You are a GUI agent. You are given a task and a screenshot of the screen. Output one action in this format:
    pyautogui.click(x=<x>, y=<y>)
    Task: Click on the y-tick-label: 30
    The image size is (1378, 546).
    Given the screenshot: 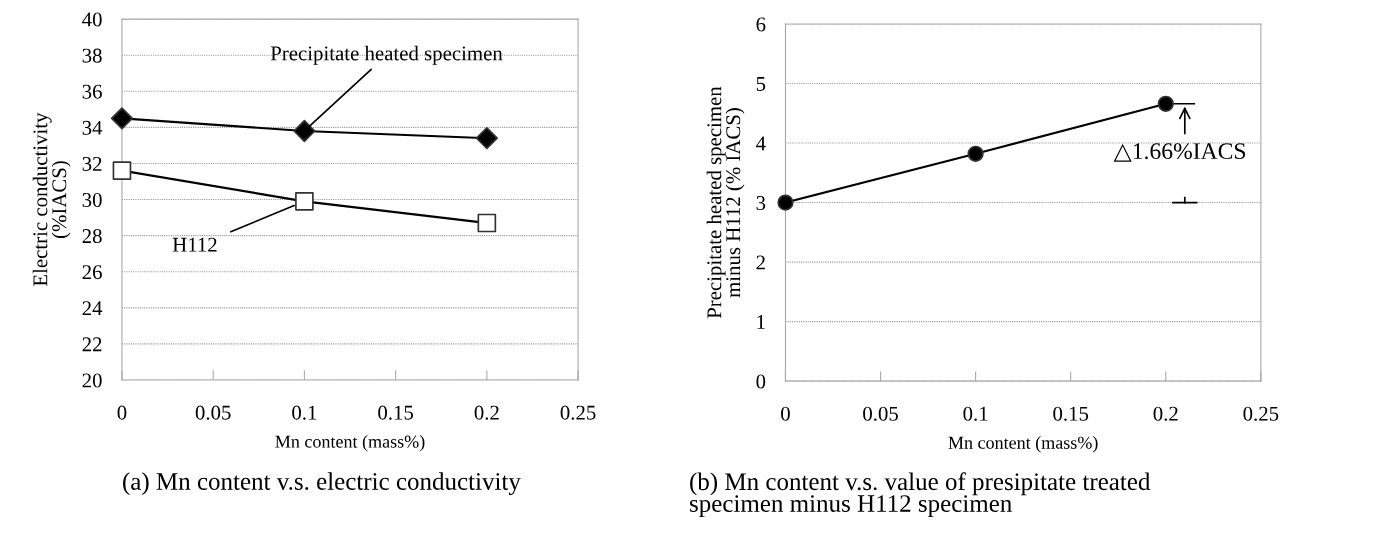 What is the action you would take?
    pyautogui.click(x=92, y=199)
    